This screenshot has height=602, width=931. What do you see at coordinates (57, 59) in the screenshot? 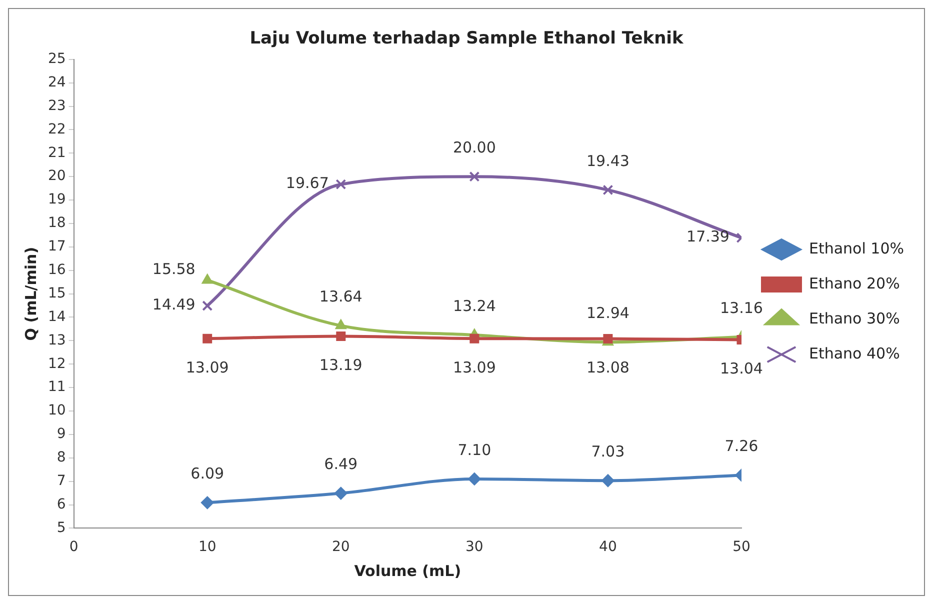
I see `y-tick-label: 25` at bounding box center [57, 59].